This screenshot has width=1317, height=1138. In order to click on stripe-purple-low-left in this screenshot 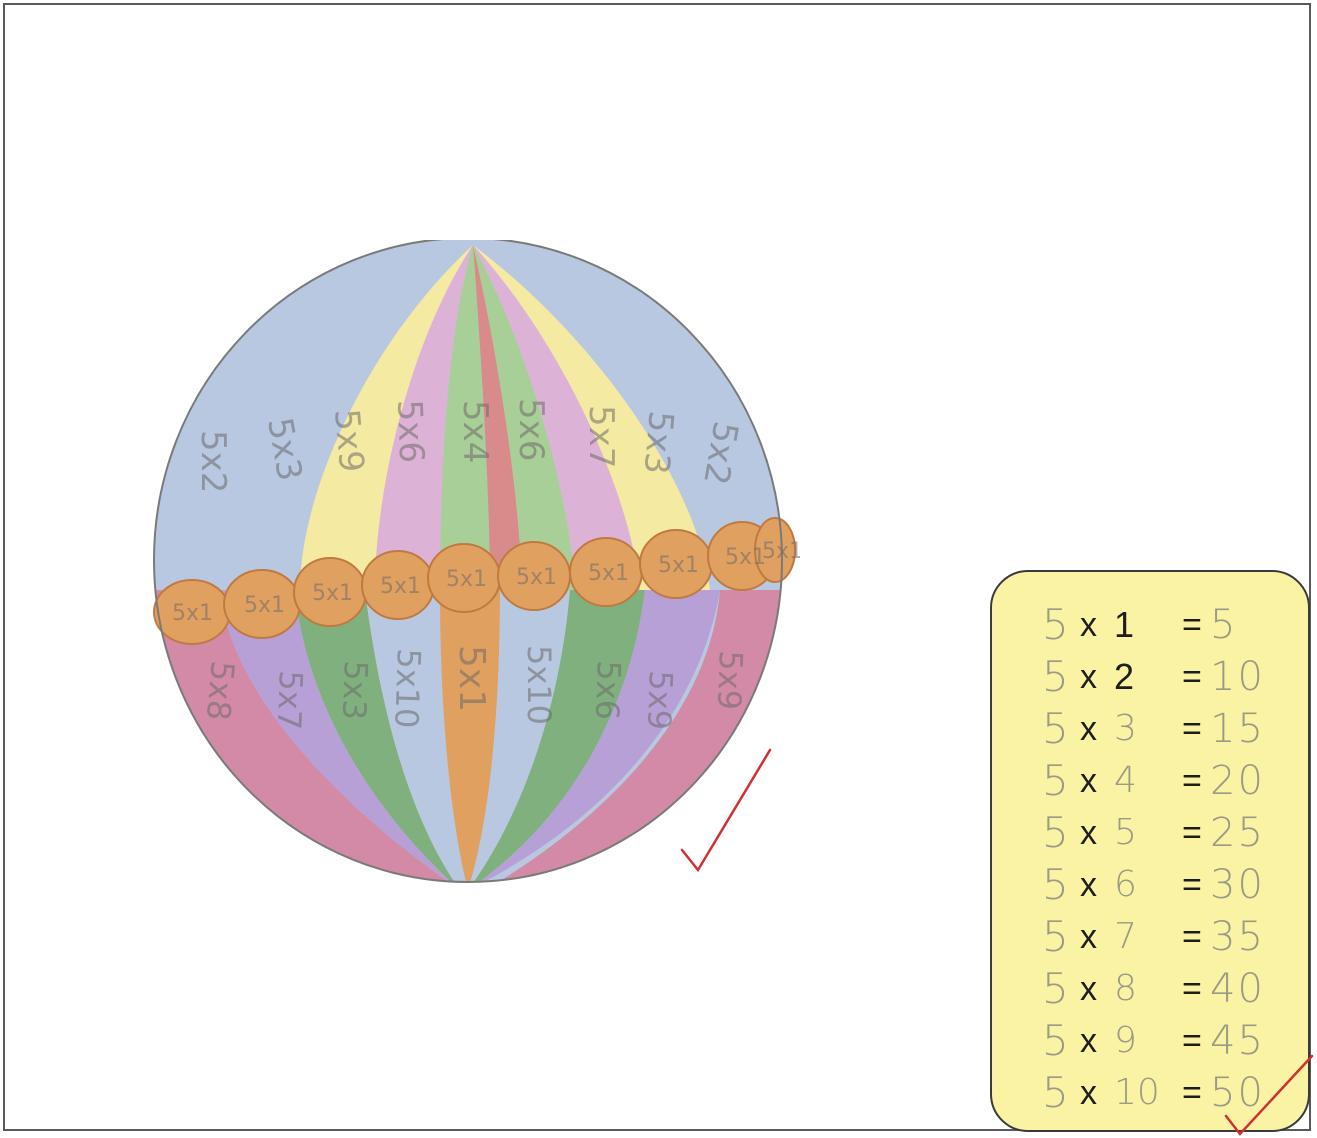, I will do `click(340, 736)`.